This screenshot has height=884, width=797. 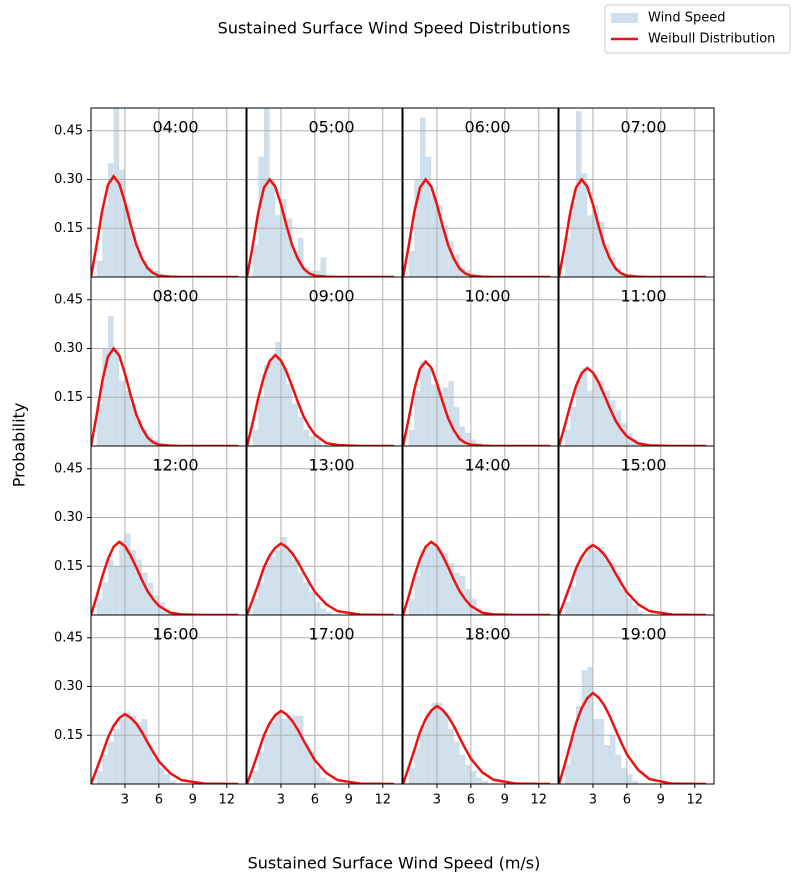 What do you see at coordinates (175, 634) in the screenshot?
I see `panel-title: 16:00` at bounding box center [175, 634].